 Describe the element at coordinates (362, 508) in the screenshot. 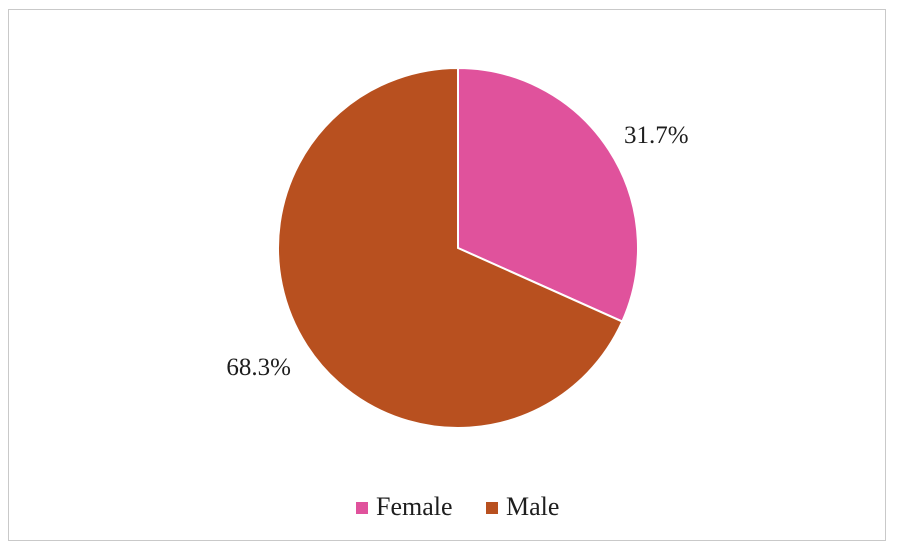

I see `legend-swatch-female` at that location.